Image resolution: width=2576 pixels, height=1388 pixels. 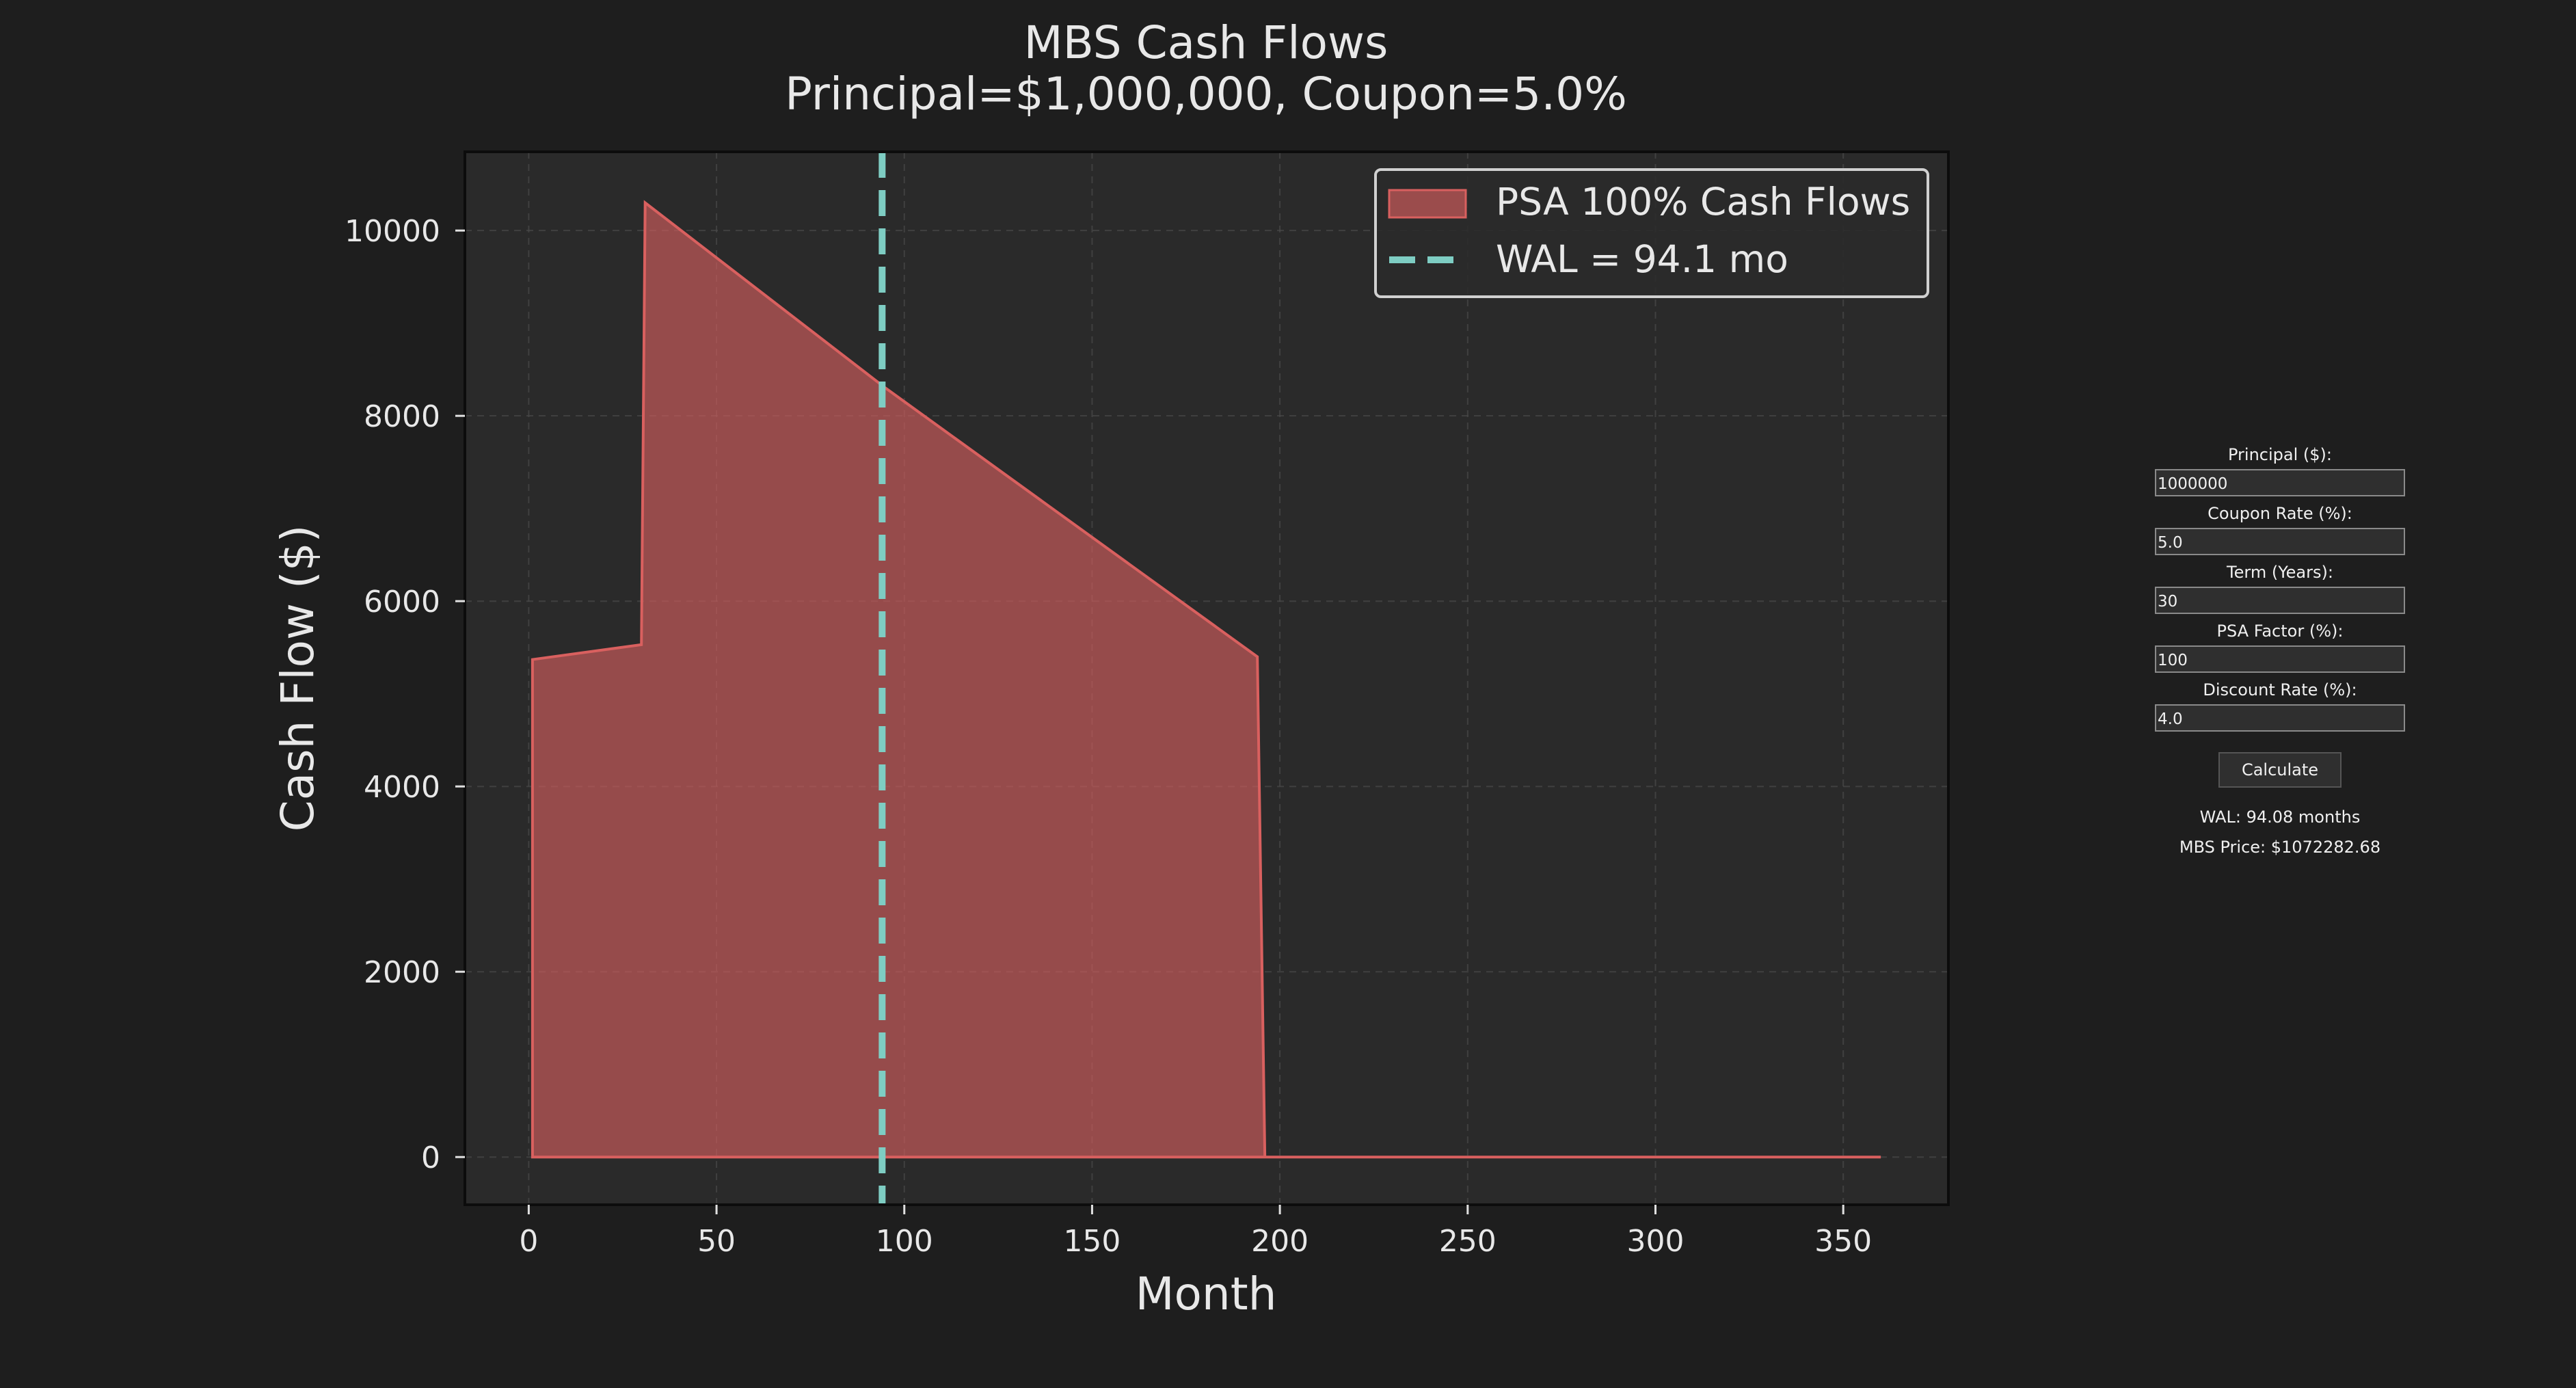 What do you see at coordinates (1206, 94) in the screenshot?
I see `chart-subtitle: Principal=$1,000,000, Coupon=5.0%` at bounding box center [1206, 94].